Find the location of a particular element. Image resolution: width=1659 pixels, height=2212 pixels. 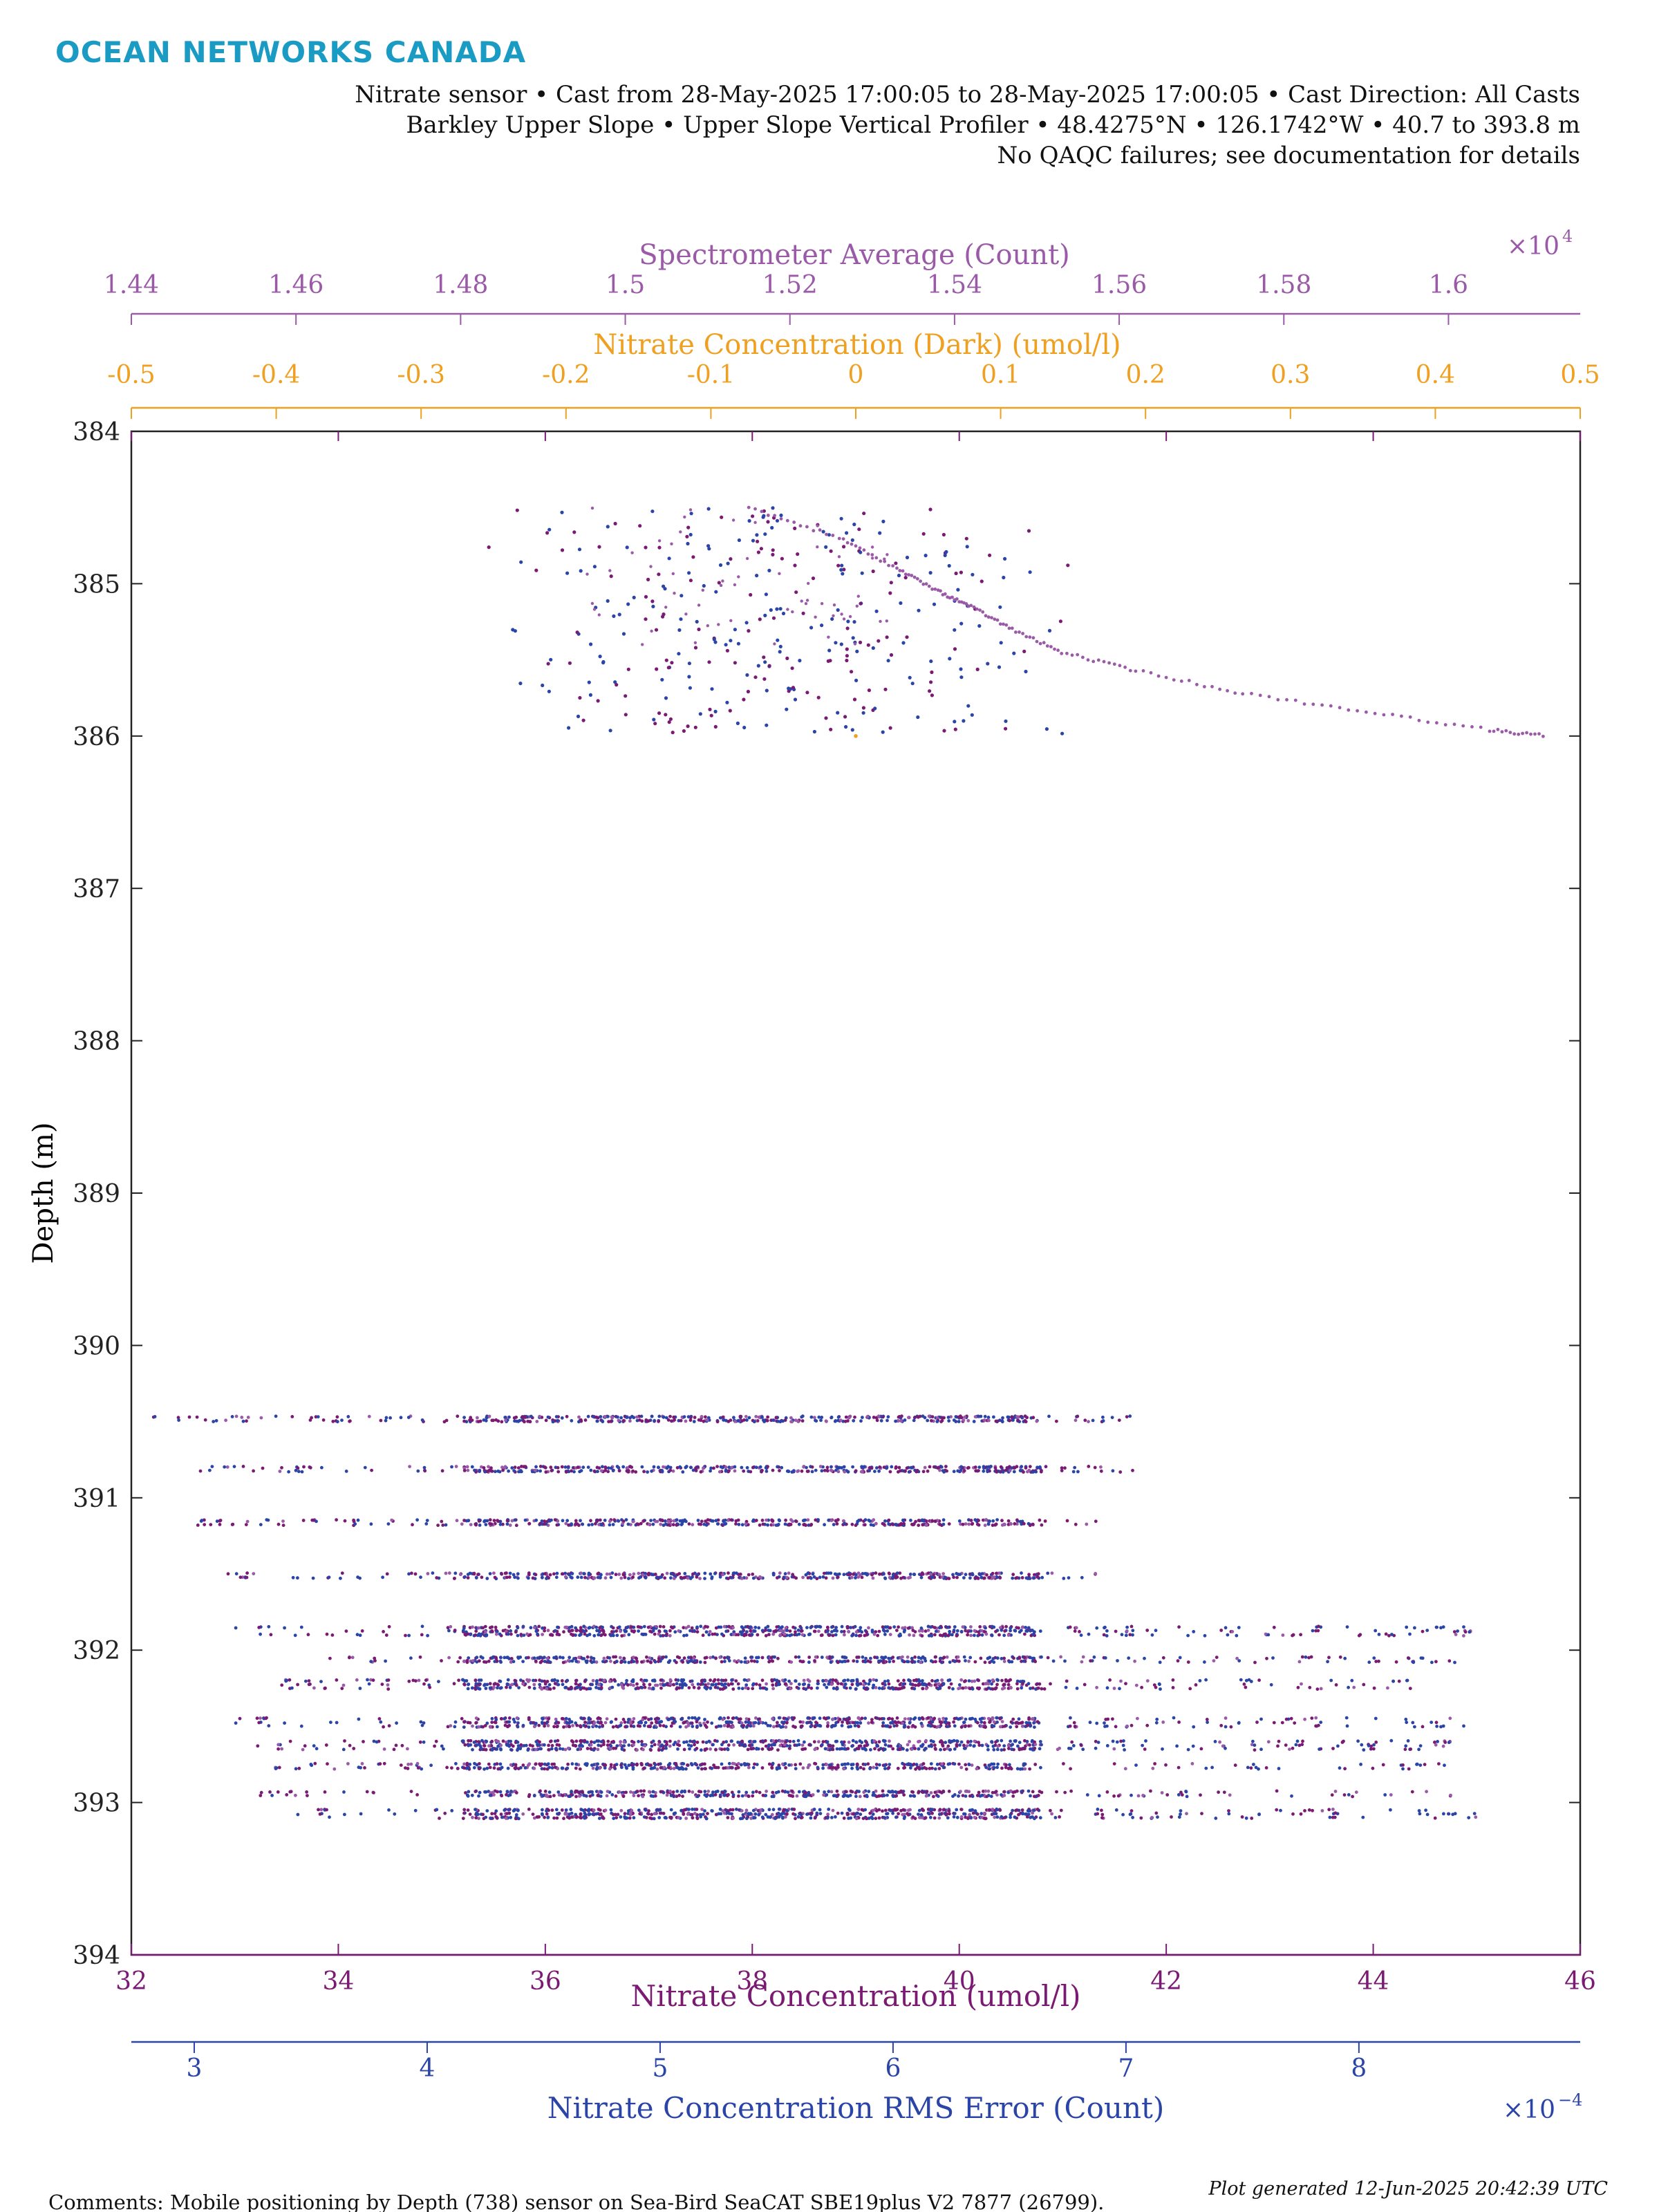

dark-tick-label: 0.3 is located at coordinates (1290, 375).